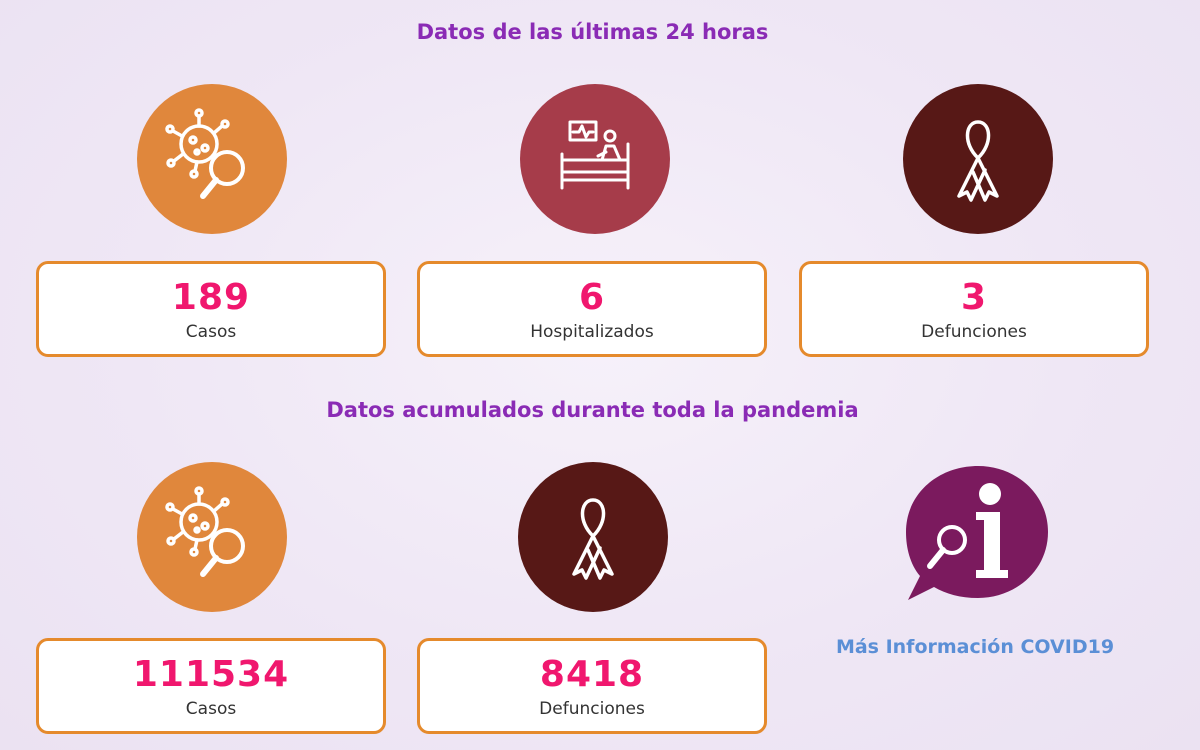 Image resolution: width=1200 pixels, height=750 pixels. Describe the element at coordinates (211, 332) in the screenshot. I see `cases-24h-label: Casos` at that location.